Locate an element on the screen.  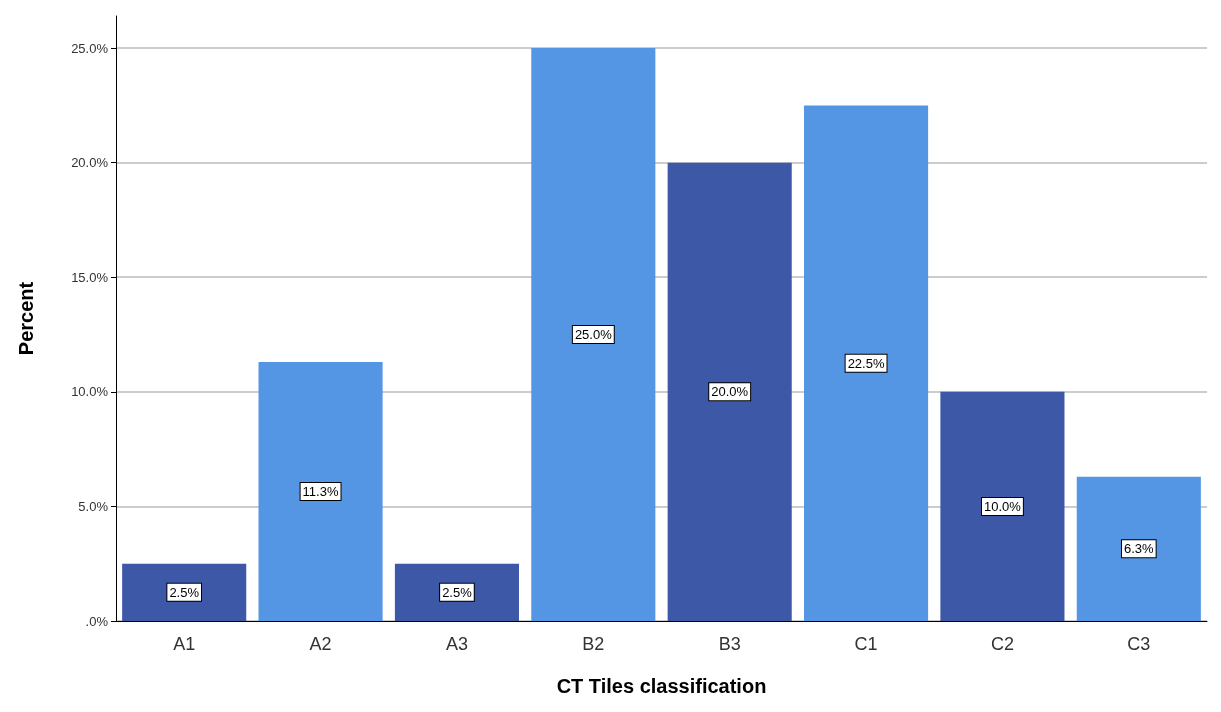
data-label: 20.0% is located at coordinates (730, 392).